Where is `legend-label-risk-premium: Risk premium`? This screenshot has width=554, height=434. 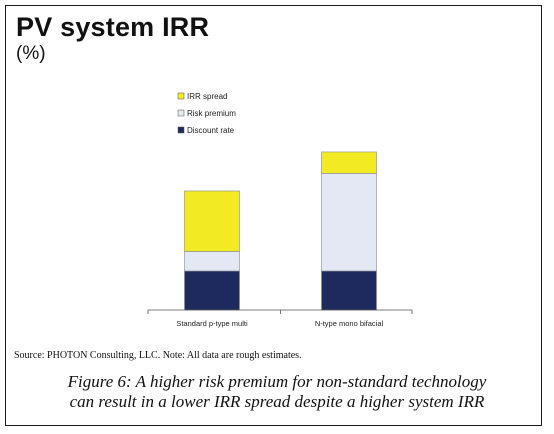 legend-label-risk-premium: Risk premium is located at coordinates (211, 113).